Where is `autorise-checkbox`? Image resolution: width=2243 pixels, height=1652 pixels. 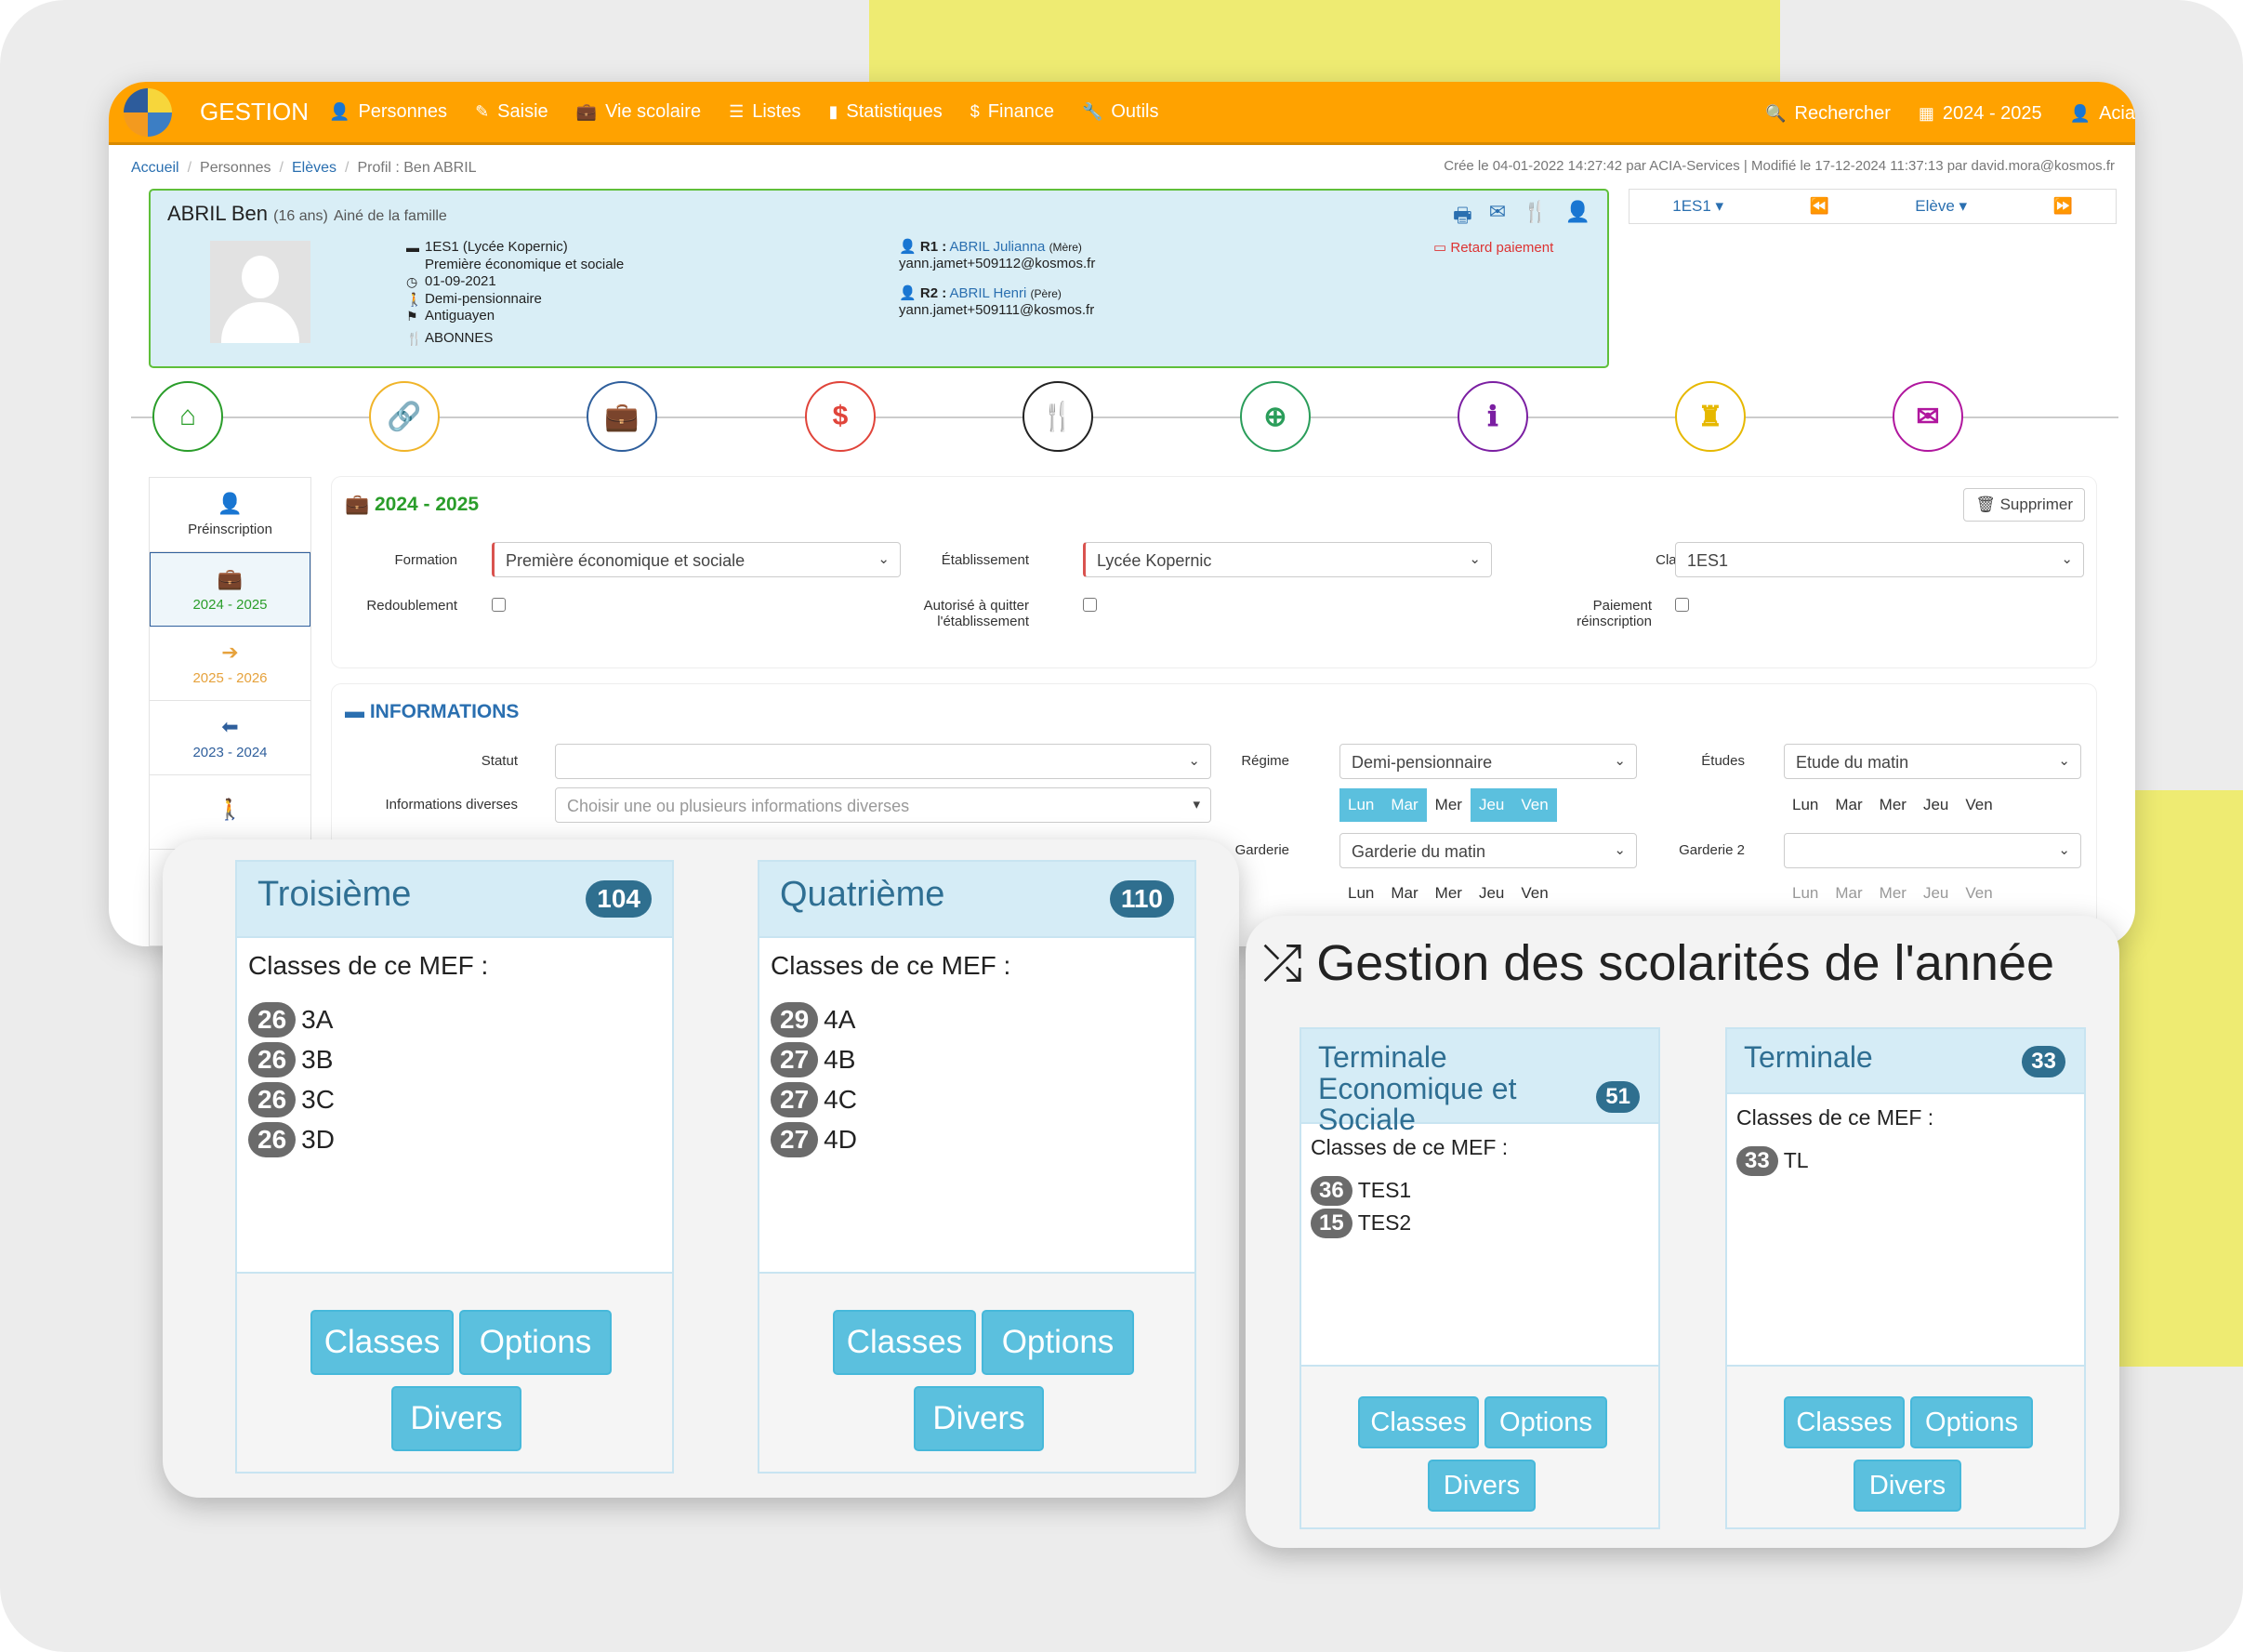
autorise-checkbox is located at coordinates (1090, 605).